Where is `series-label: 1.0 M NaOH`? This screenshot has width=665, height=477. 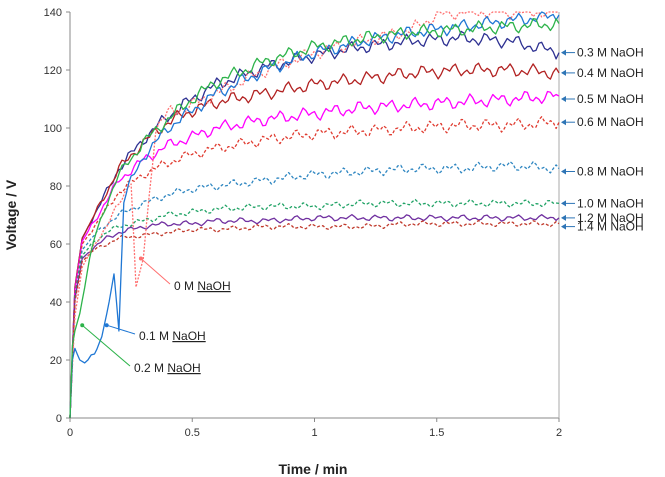
series-label: 1.0 M NaOH is located at coordinates (610, 203).